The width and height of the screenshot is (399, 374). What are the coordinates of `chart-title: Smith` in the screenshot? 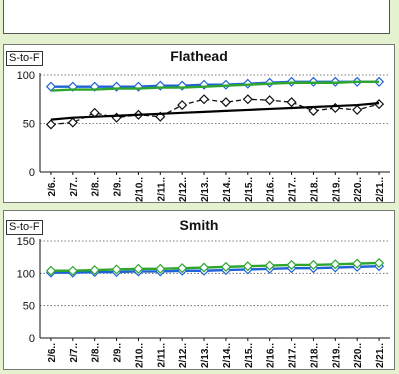 It's located at (199, 225).